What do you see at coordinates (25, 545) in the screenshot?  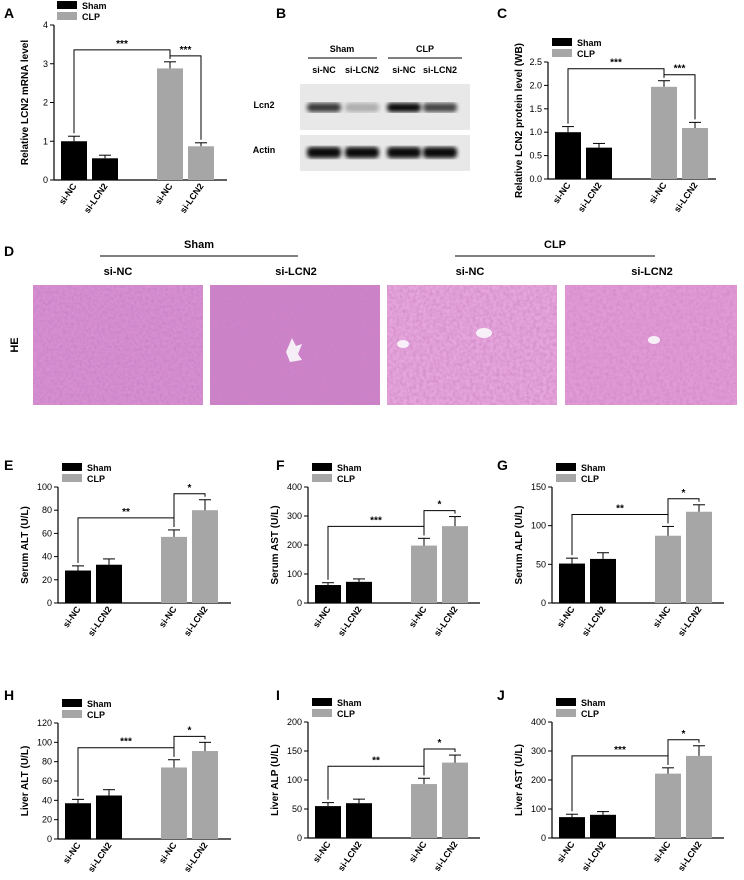 I see `y-axis-label: Serum ALT (U/L)` at bounding box center [25, 545].